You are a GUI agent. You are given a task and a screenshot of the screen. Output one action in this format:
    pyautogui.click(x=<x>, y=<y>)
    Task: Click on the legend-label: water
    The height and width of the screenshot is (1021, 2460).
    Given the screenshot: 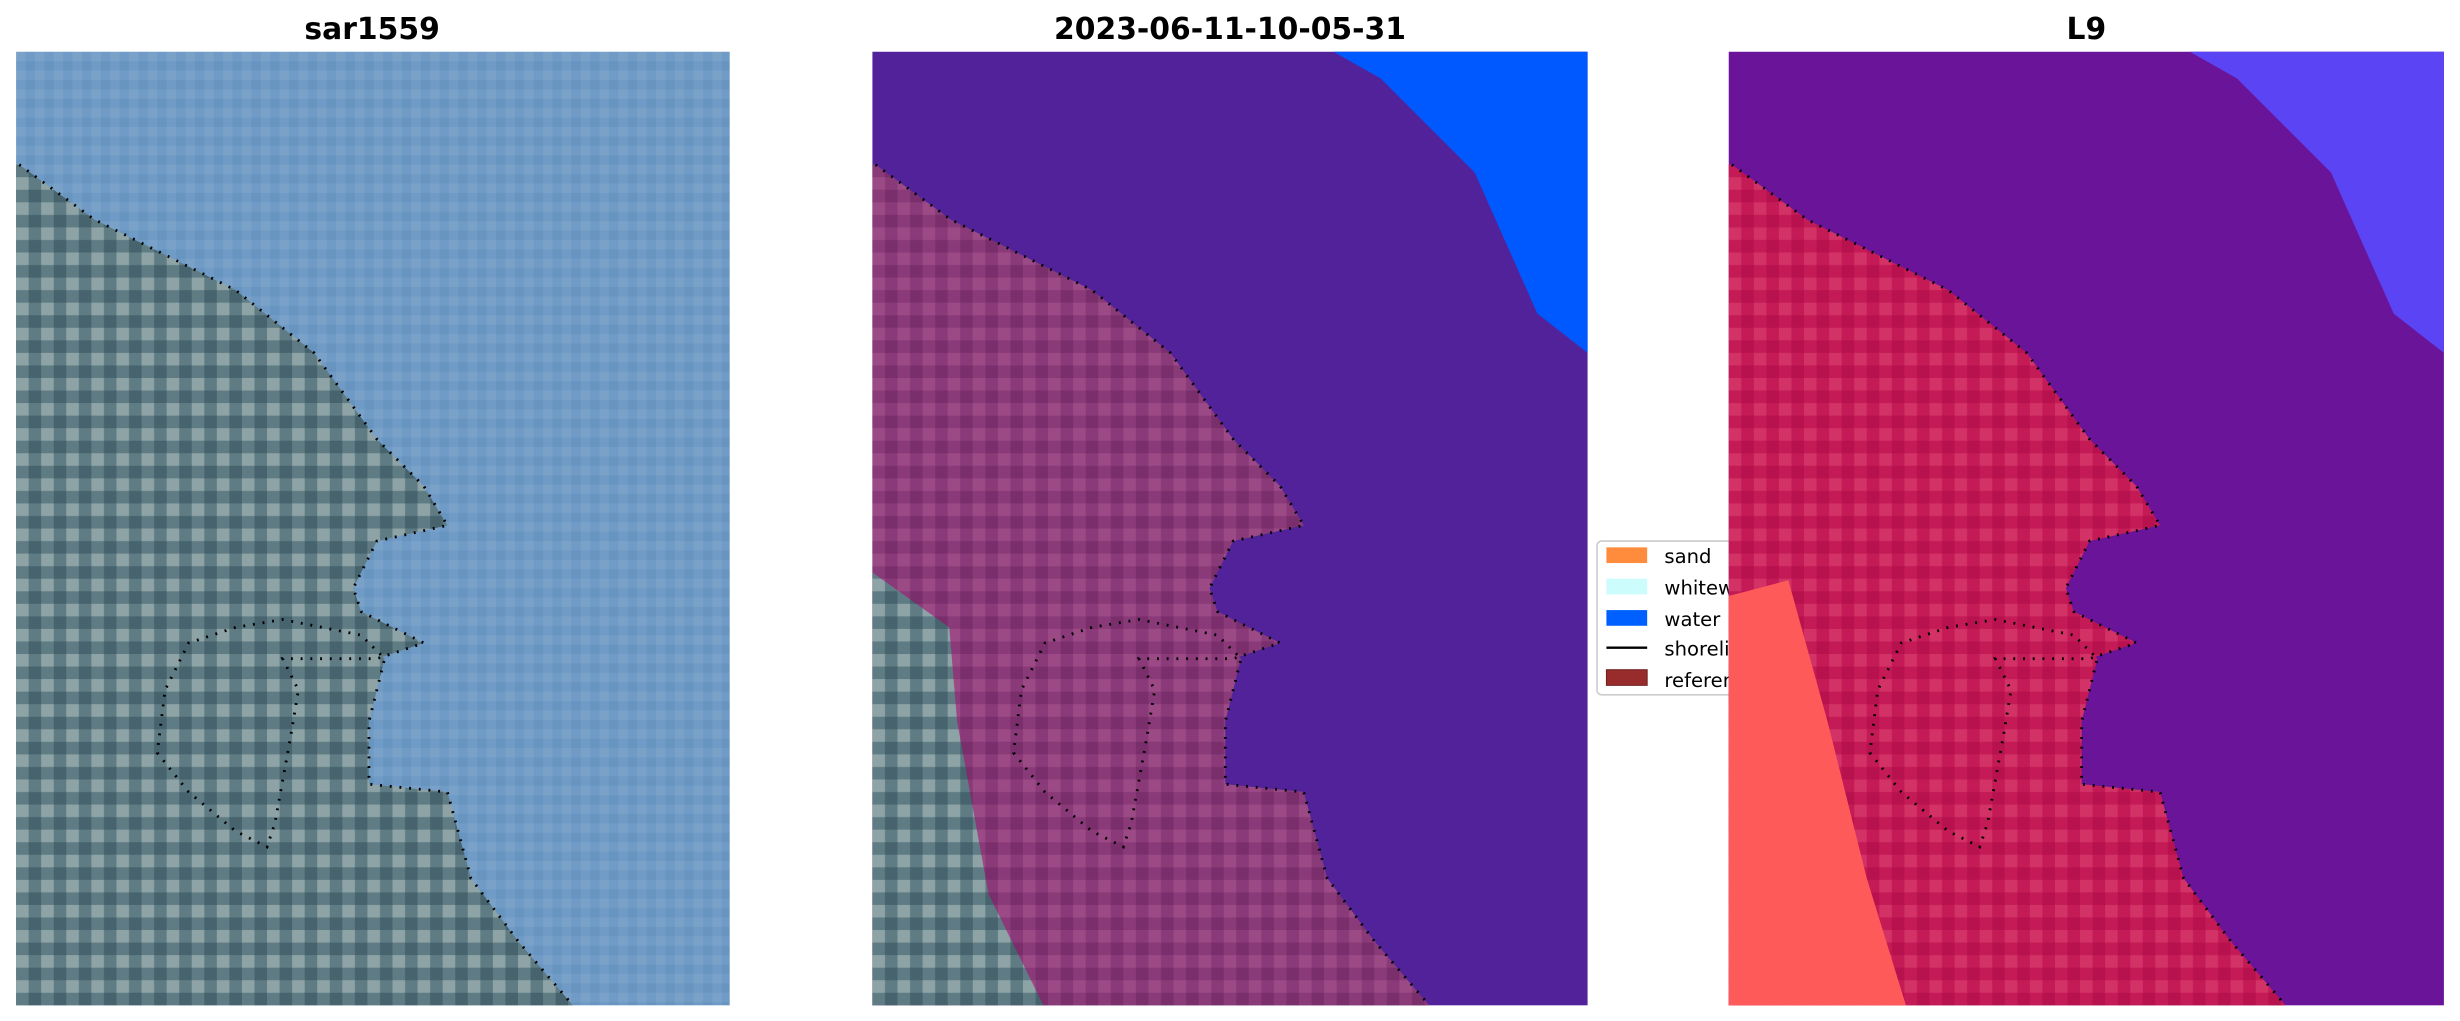 What is the action you would take?
    pyautogui.click(x=1692, y=619)
    